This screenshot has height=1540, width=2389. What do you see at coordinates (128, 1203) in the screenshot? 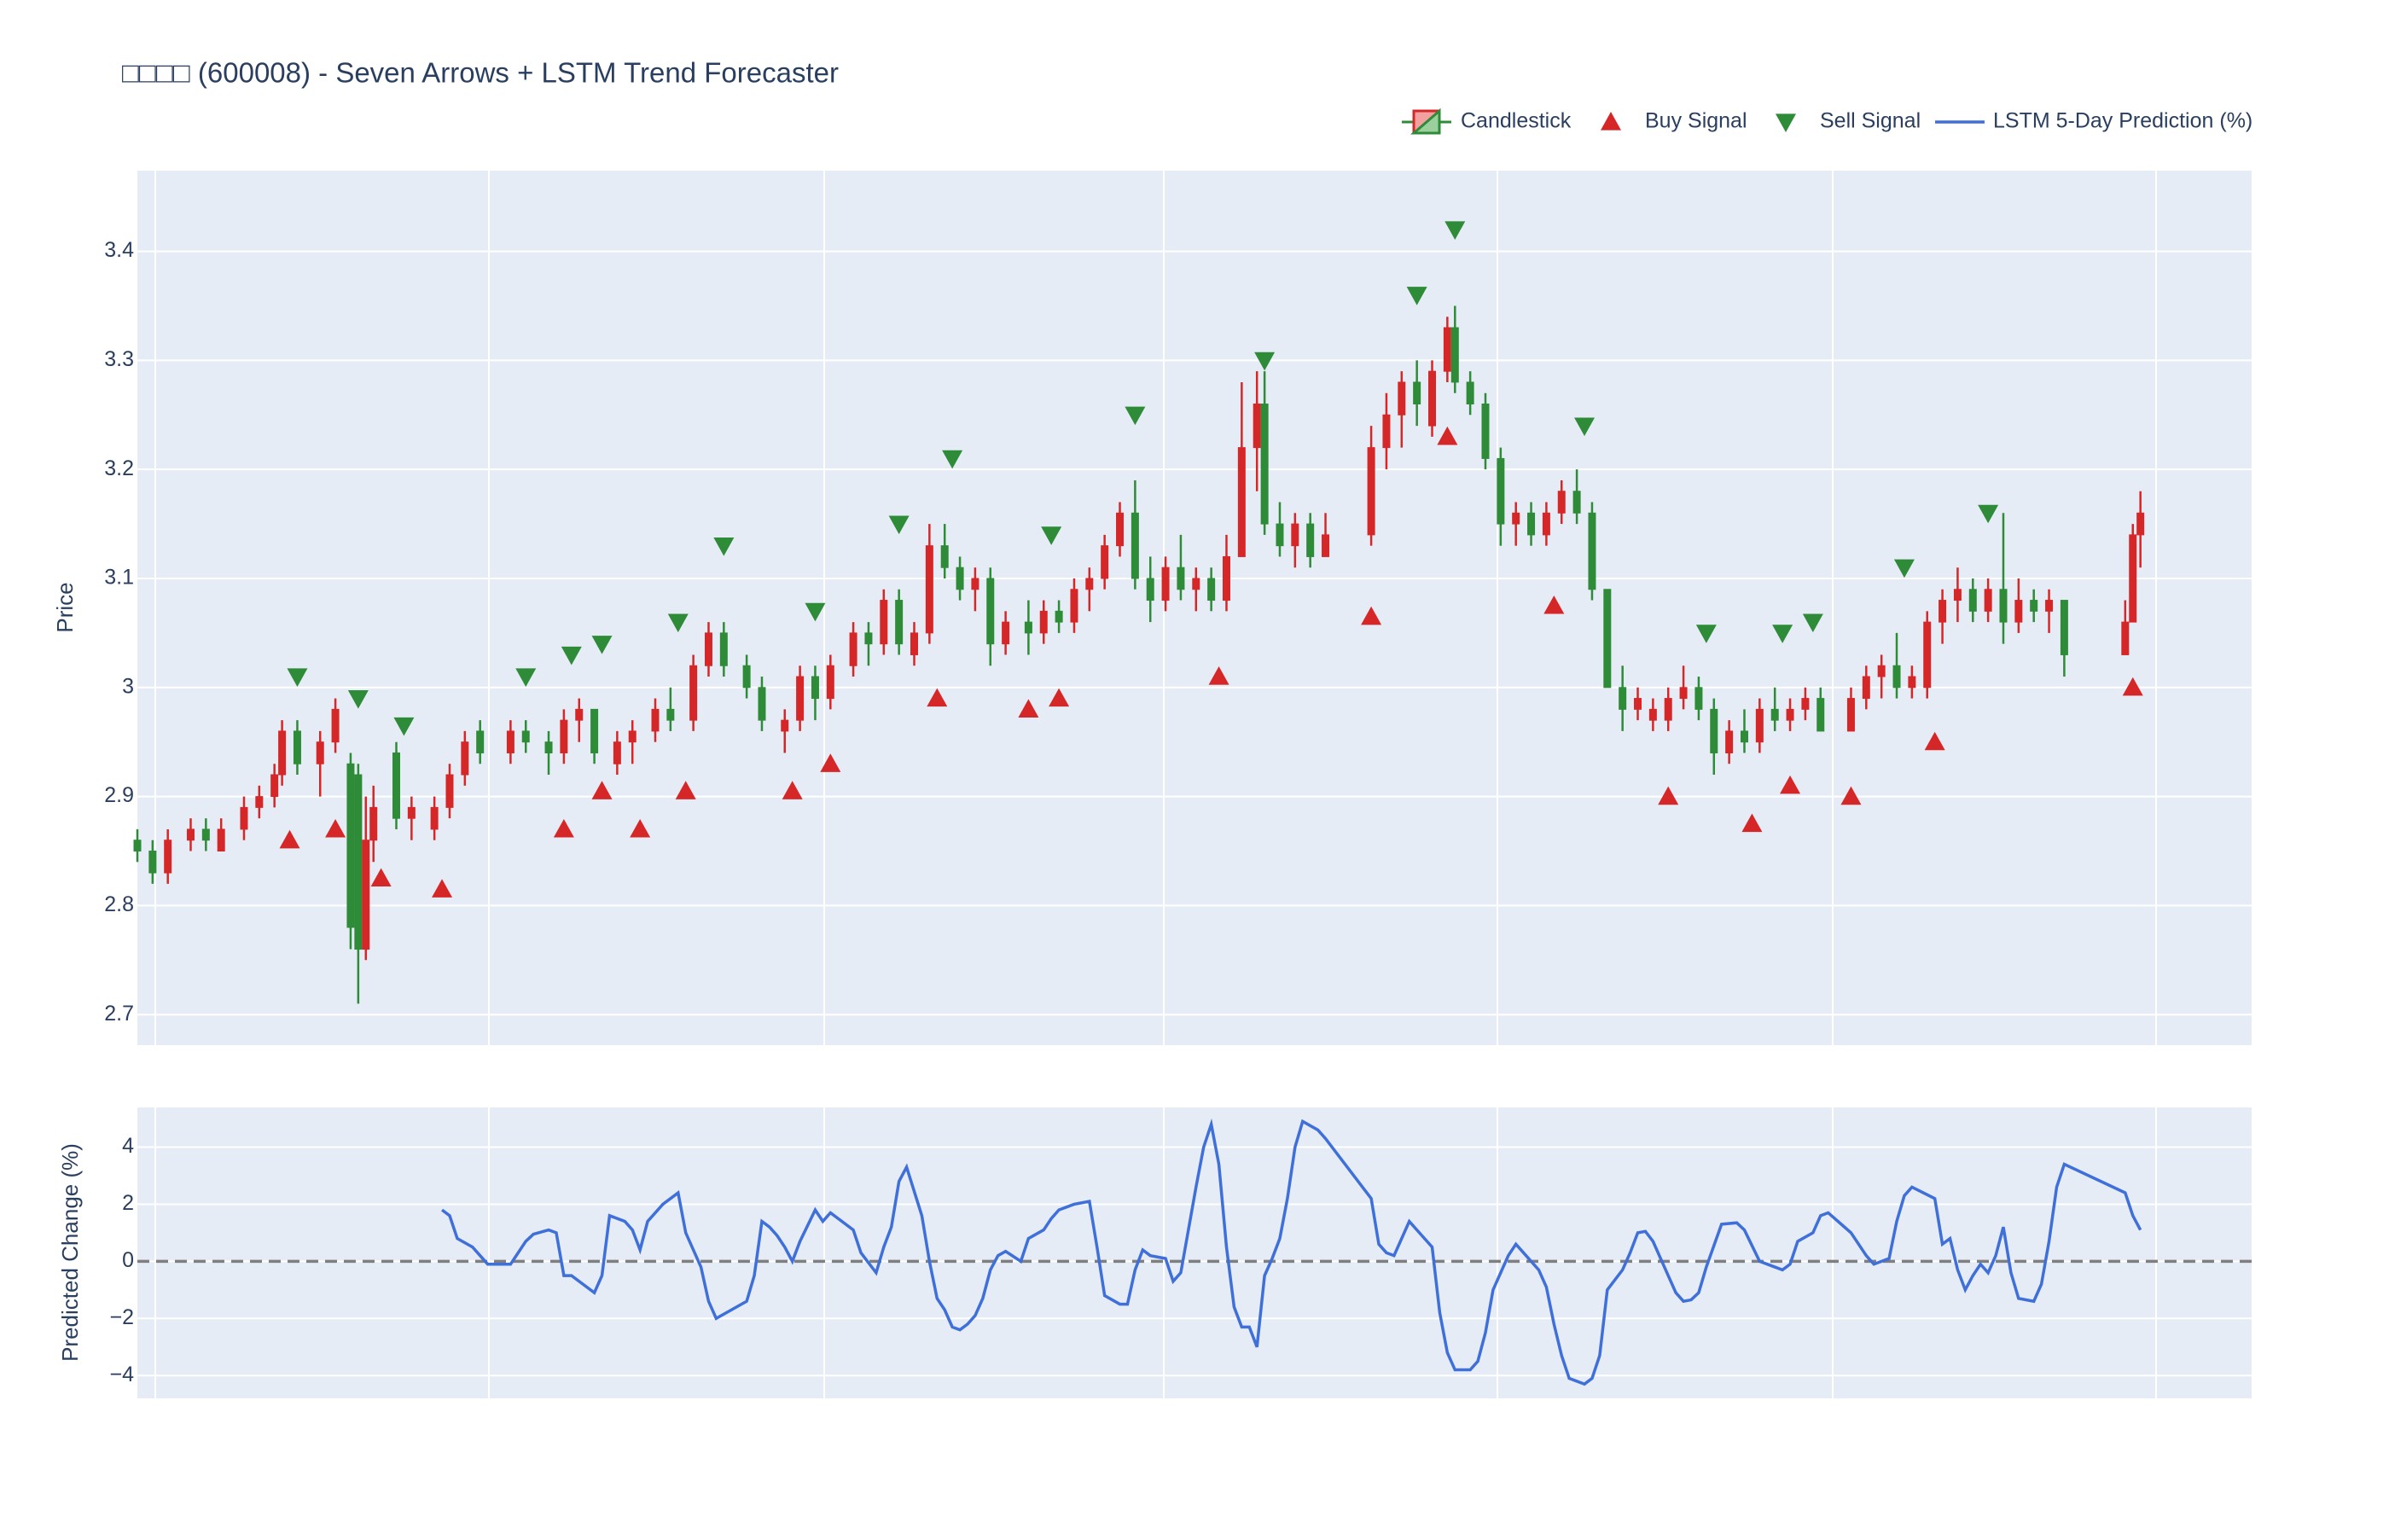
I see `y-tick-label: 2` at bounding box center [128, 1203].